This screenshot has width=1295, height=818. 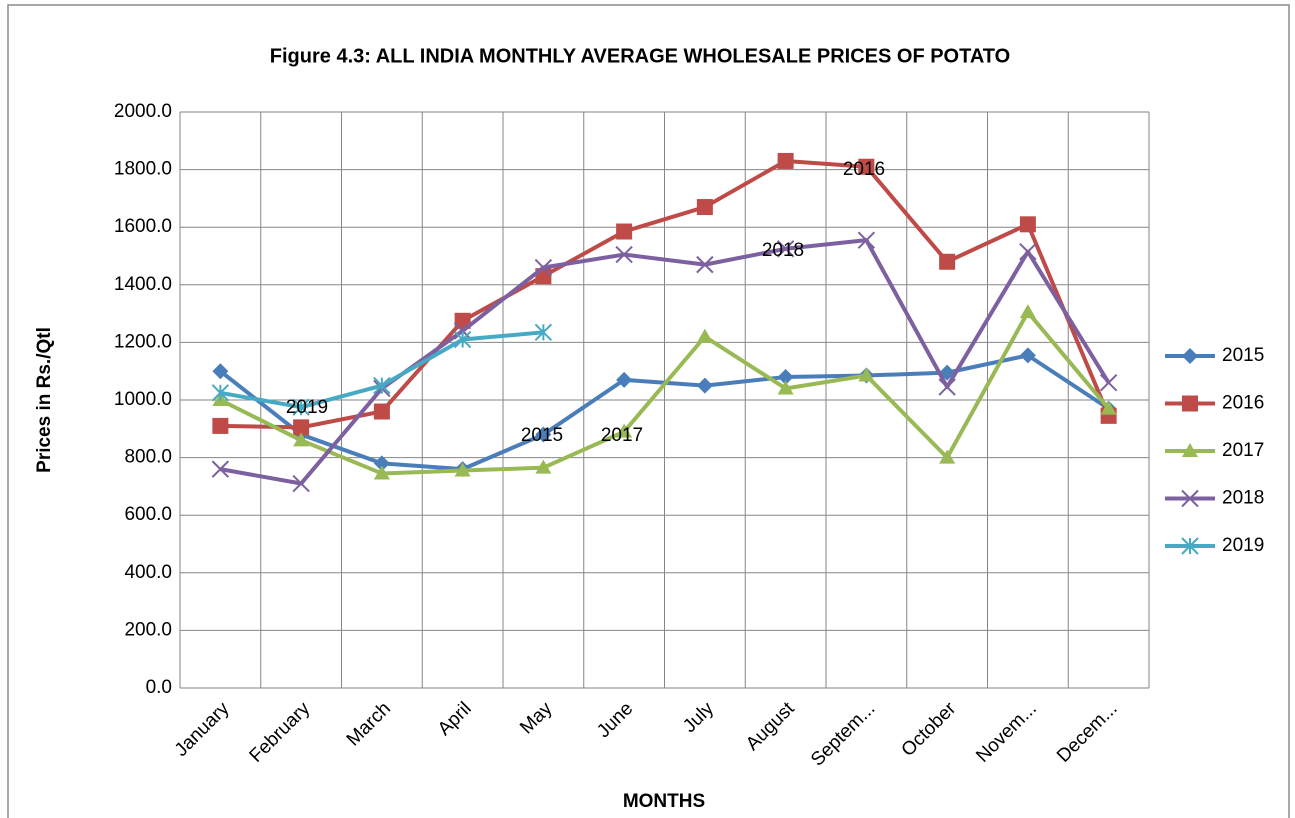 I want to click on x-tick-label: October, so click(x=929, y=729).